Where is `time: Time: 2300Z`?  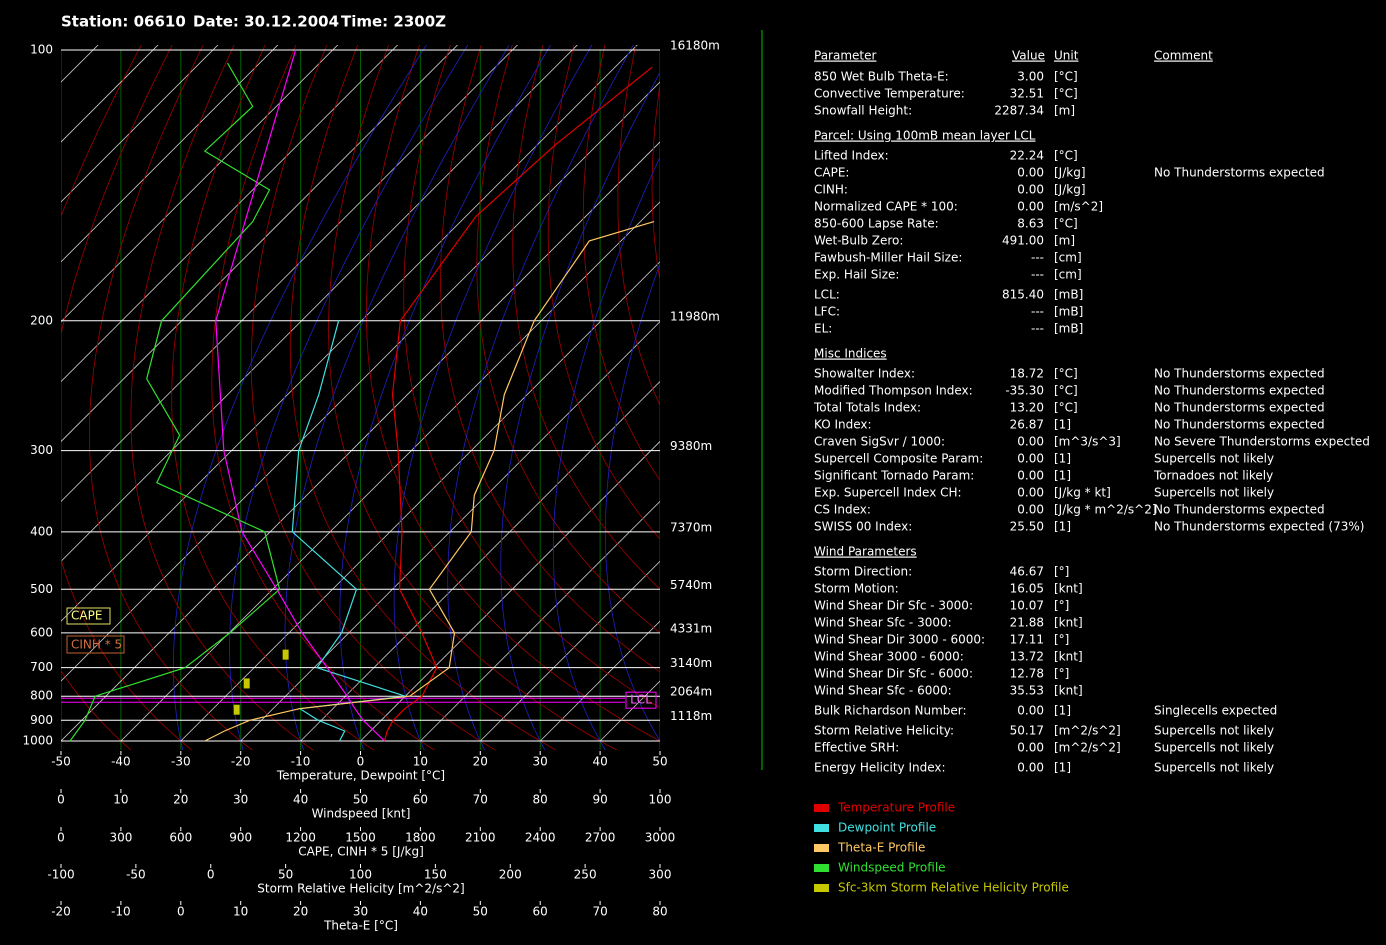
time: Time: 2300Z is located at coordinates (393, 22).